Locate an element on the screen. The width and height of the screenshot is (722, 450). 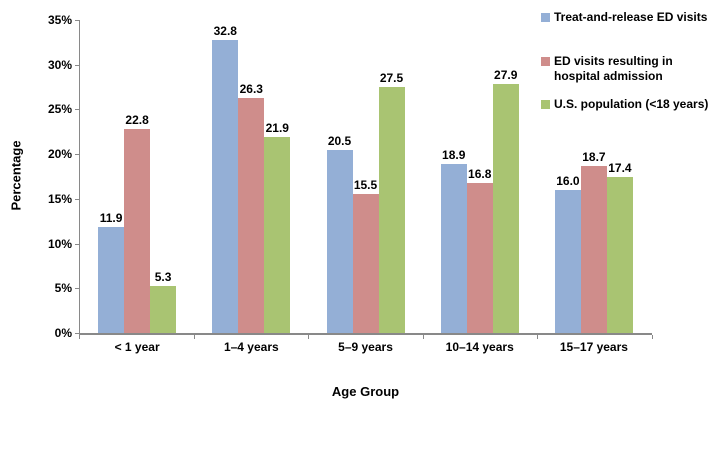
bar-value-label: 16.8 is located at coordinates (480, 173).